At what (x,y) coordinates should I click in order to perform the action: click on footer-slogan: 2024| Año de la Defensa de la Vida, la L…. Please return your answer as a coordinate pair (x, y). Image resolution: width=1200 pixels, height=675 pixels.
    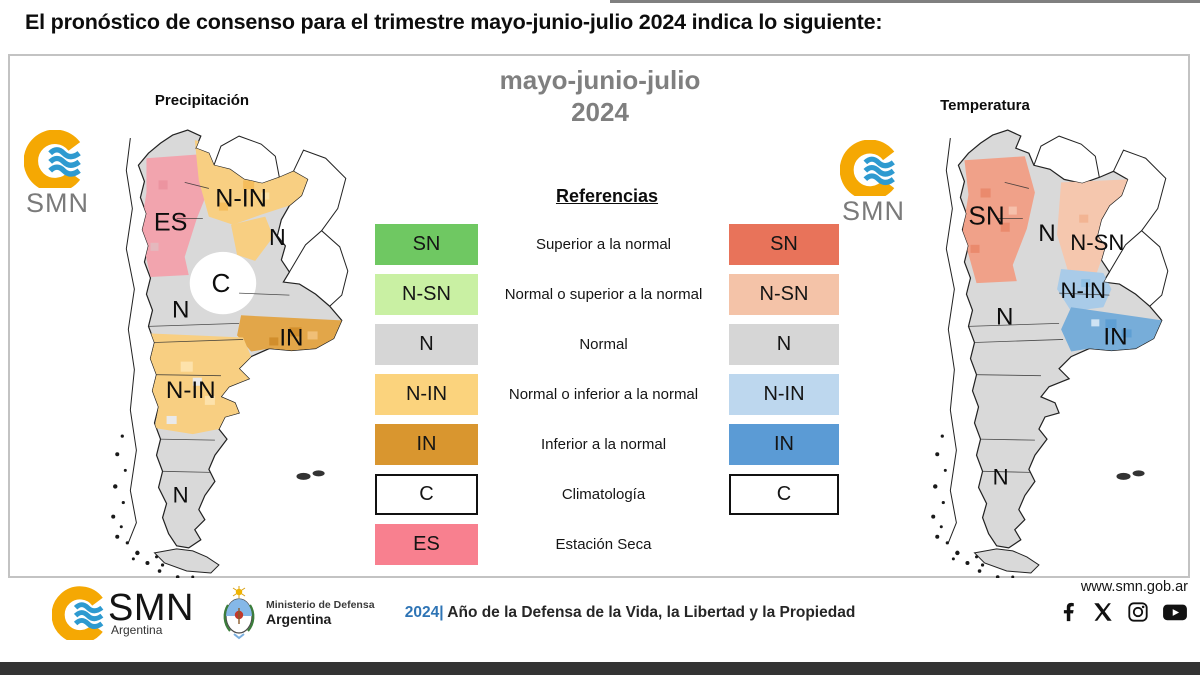
    Looking at the image, I should click on (630, 613).